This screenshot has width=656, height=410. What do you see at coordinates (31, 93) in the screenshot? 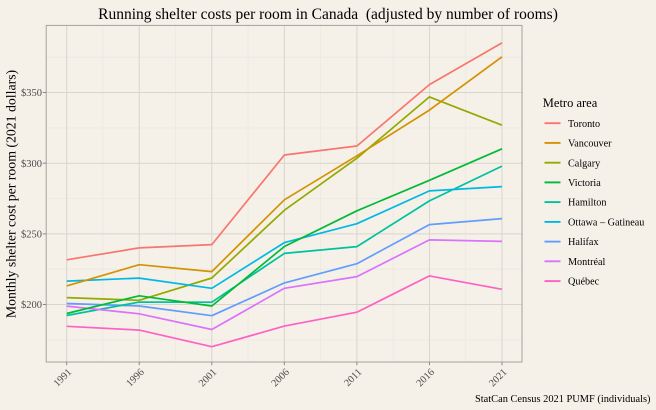
I see `svg-text: $350` at bounding box center [31, 93].